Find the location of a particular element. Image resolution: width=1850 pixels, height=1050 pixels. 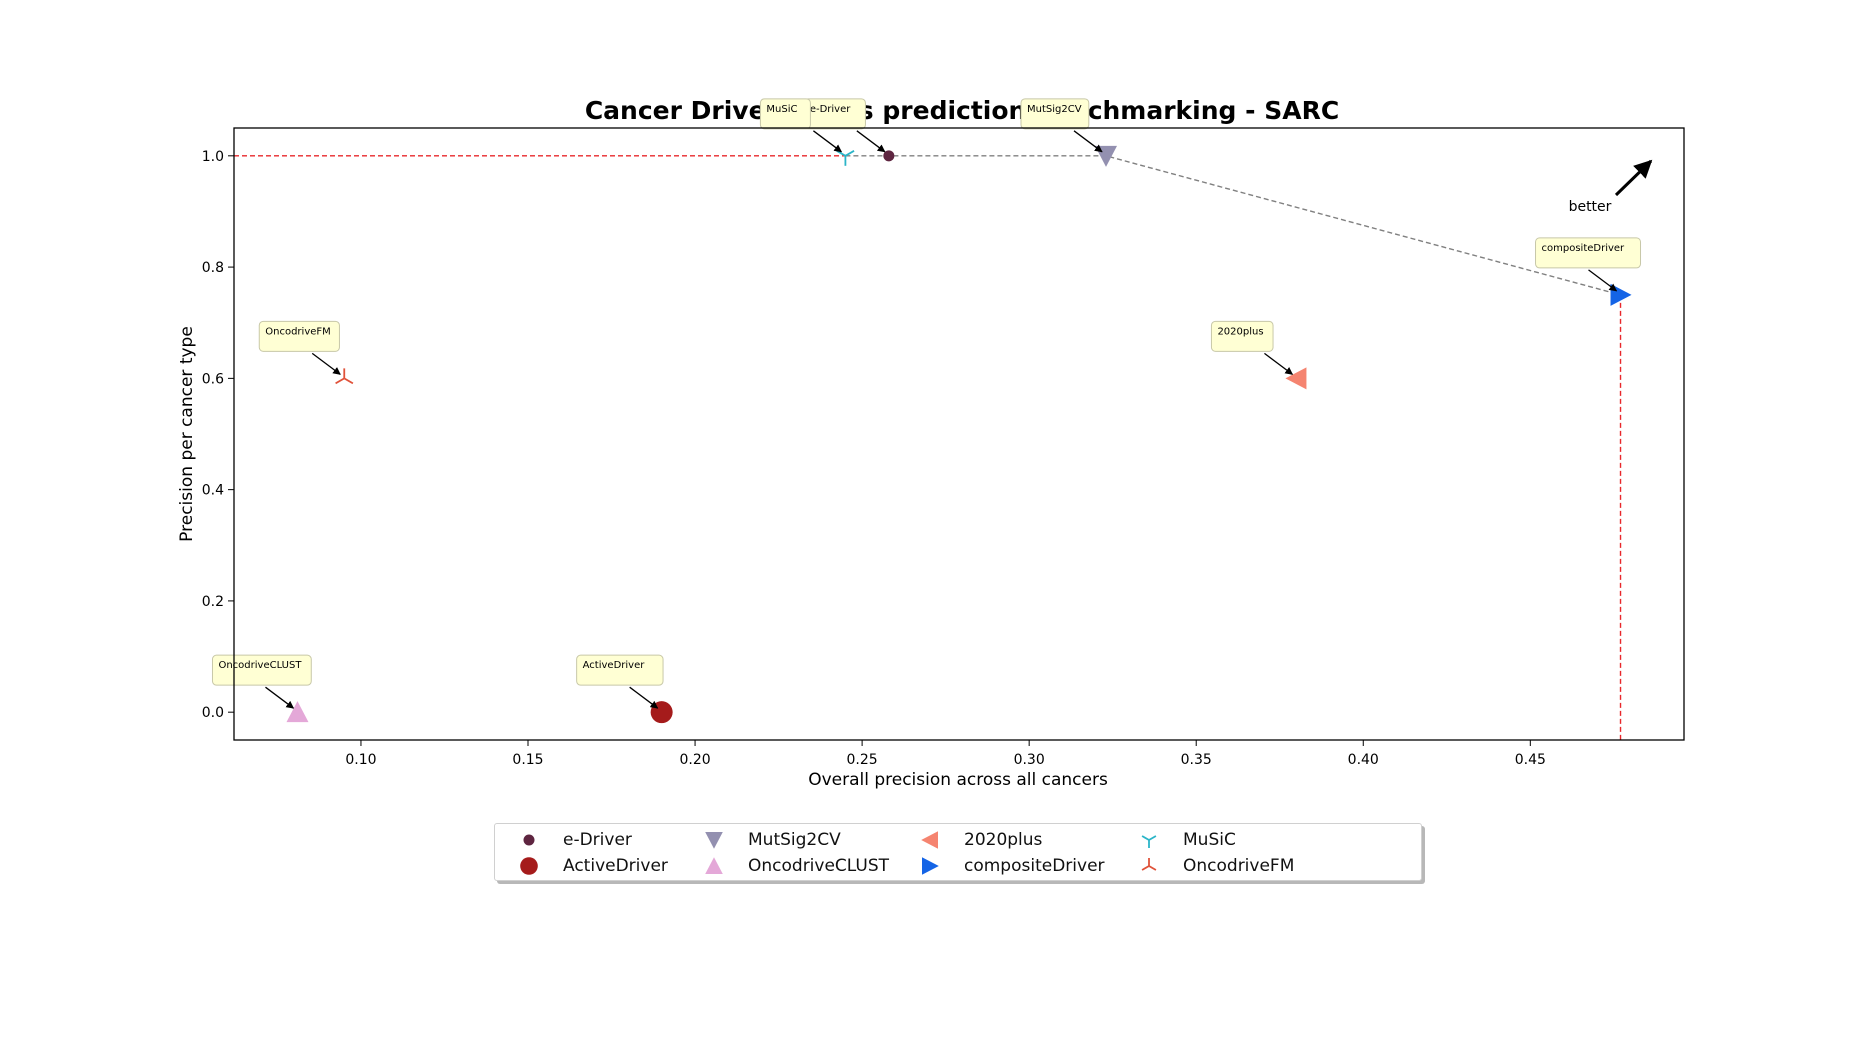

x-tick-label: 0.35 is located at coordinates (1196, 760).